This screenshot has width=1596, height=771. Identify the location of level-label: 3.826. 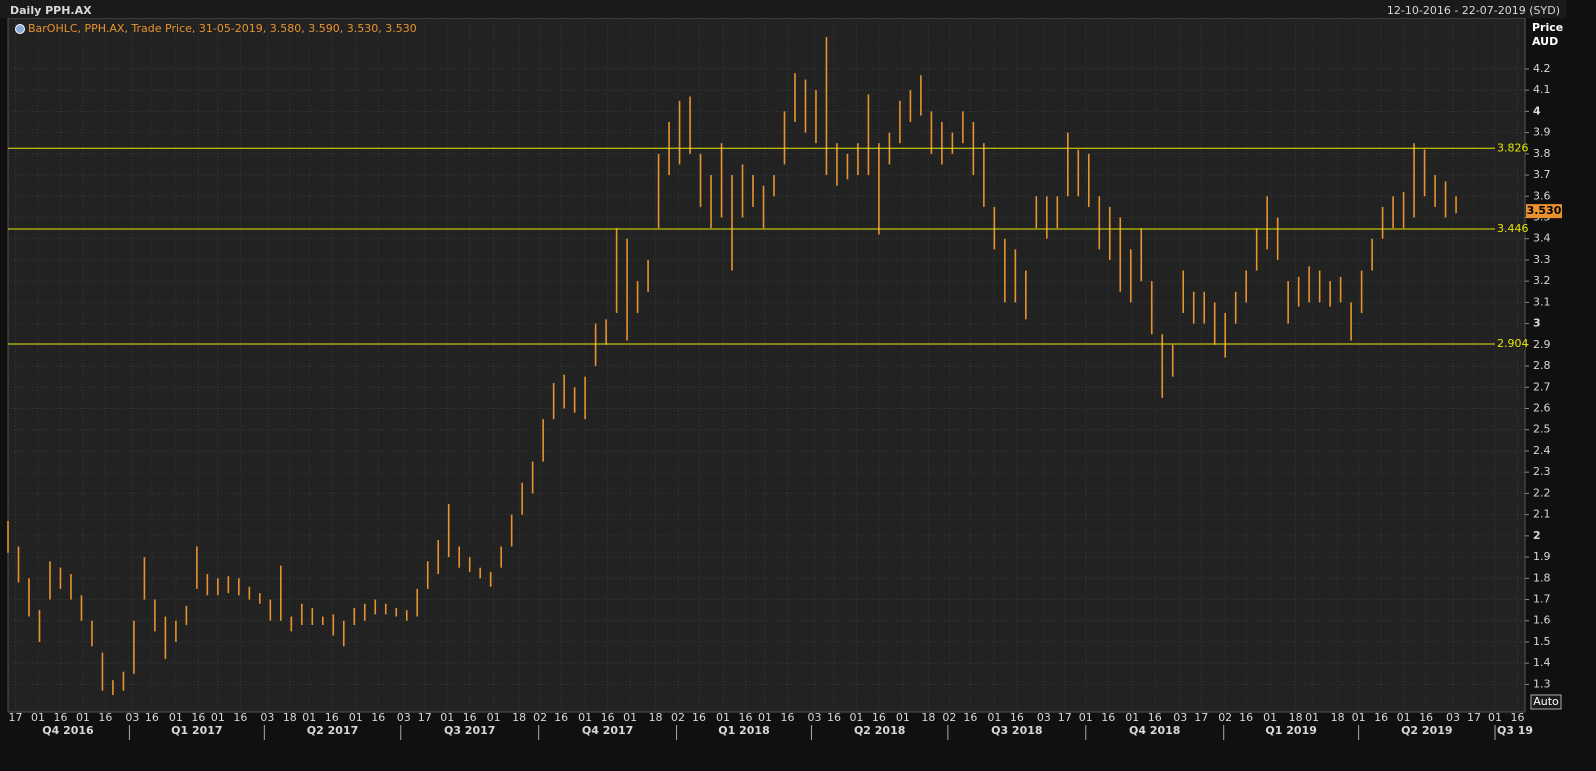
(1513, 147).